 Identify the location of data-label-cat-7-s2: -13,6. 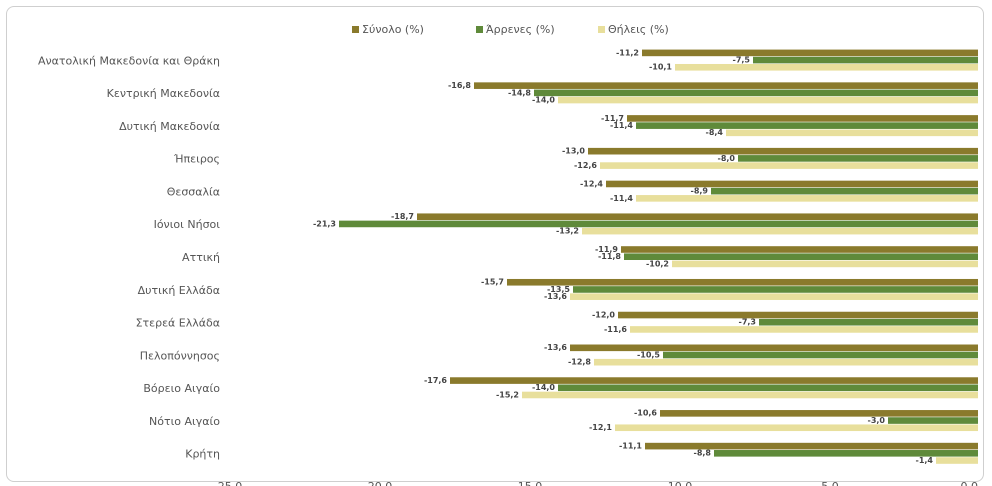
(555, 296).